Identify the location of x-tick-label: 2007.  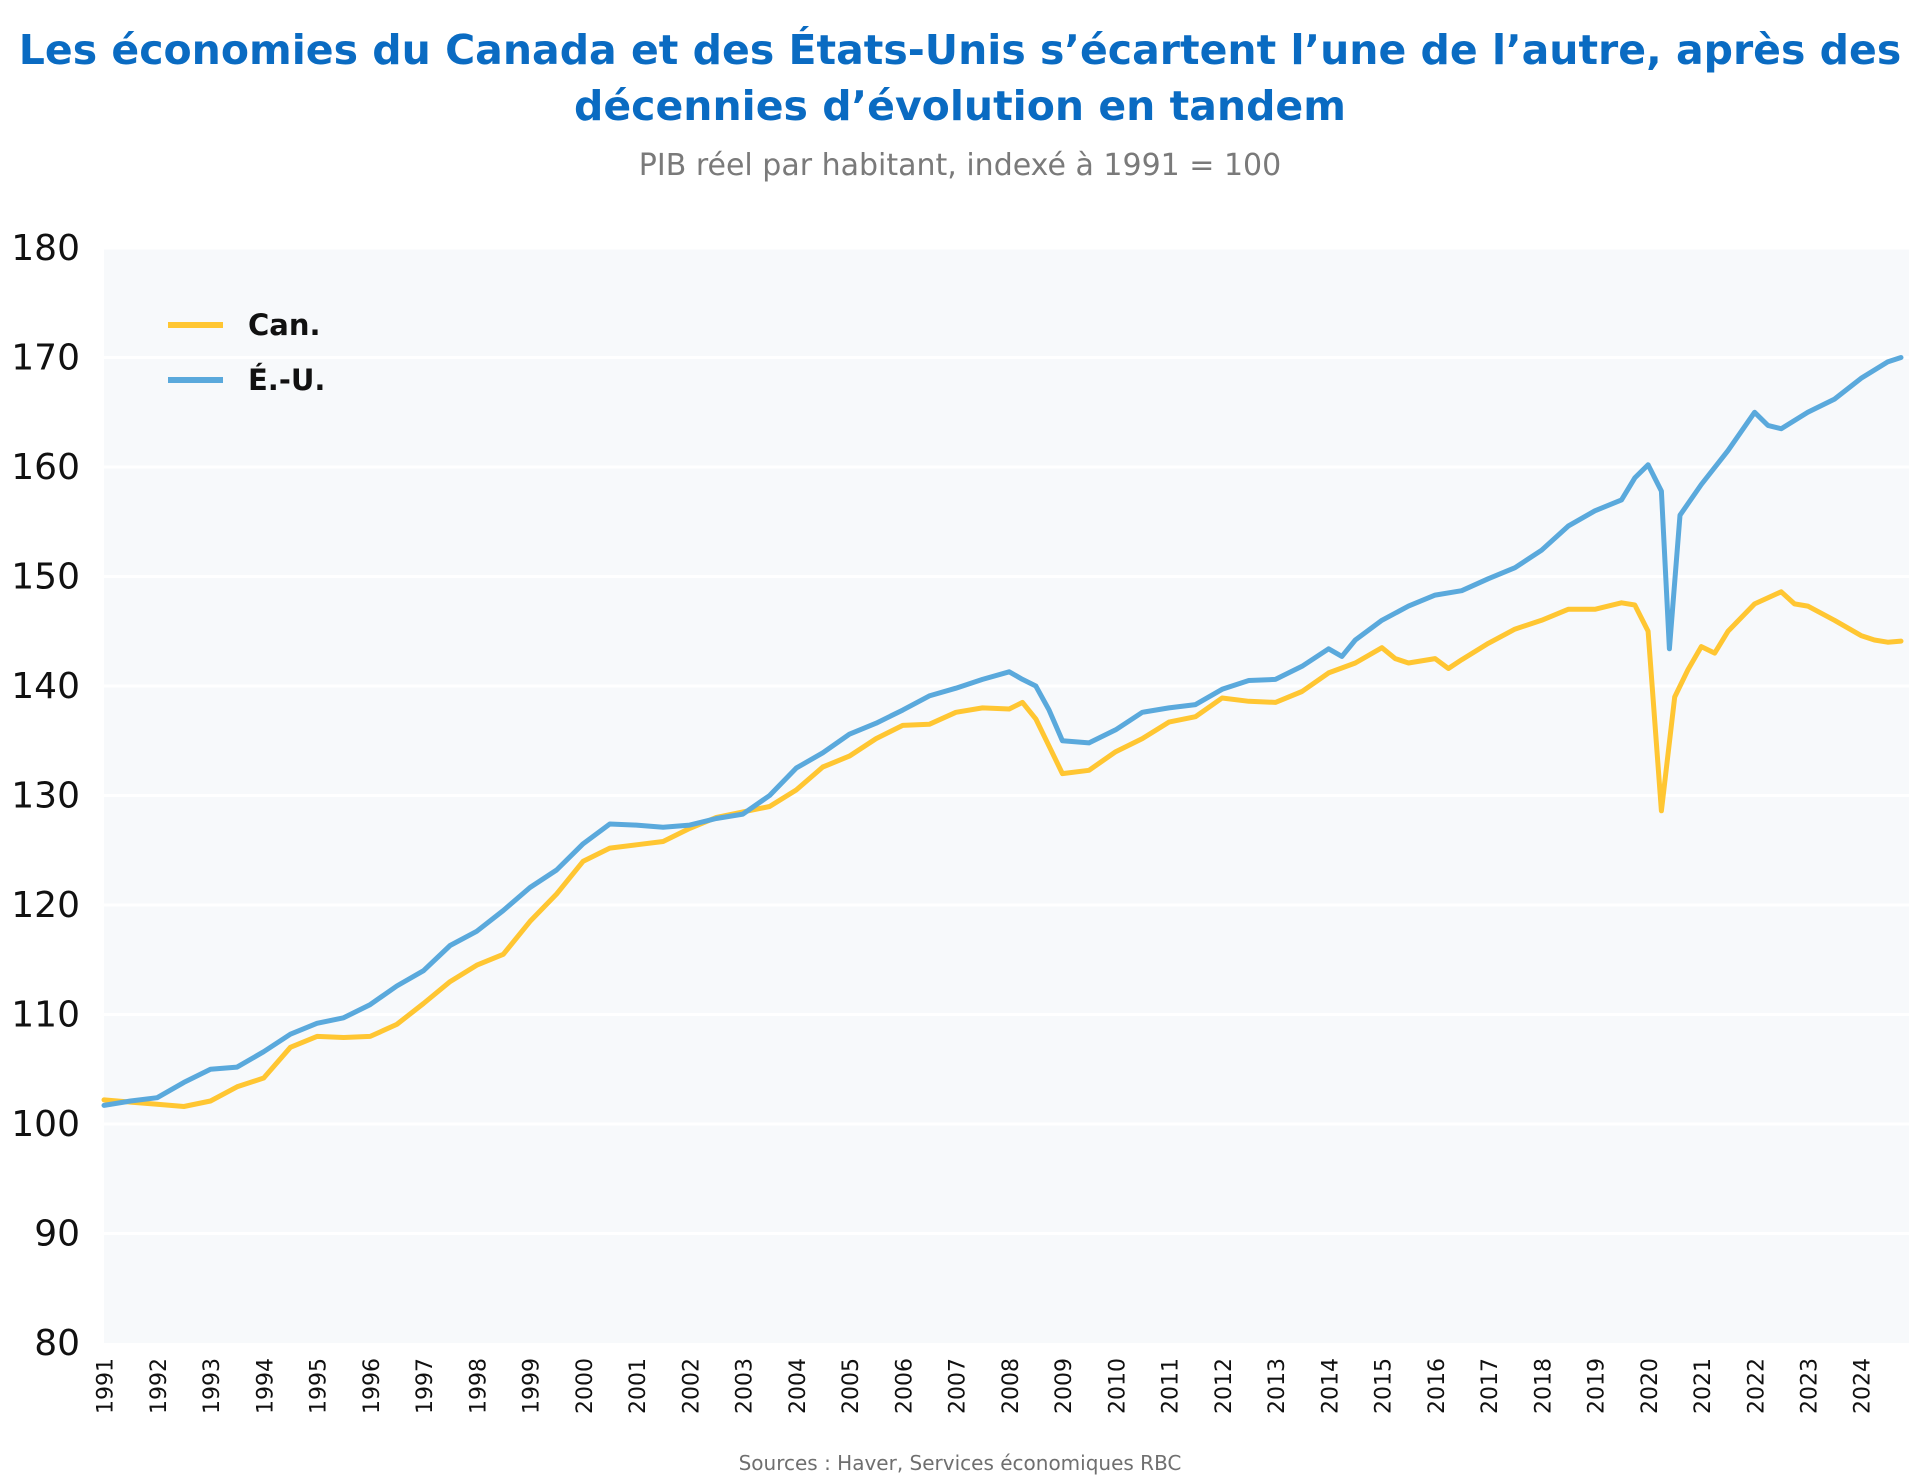
(958, 1386).